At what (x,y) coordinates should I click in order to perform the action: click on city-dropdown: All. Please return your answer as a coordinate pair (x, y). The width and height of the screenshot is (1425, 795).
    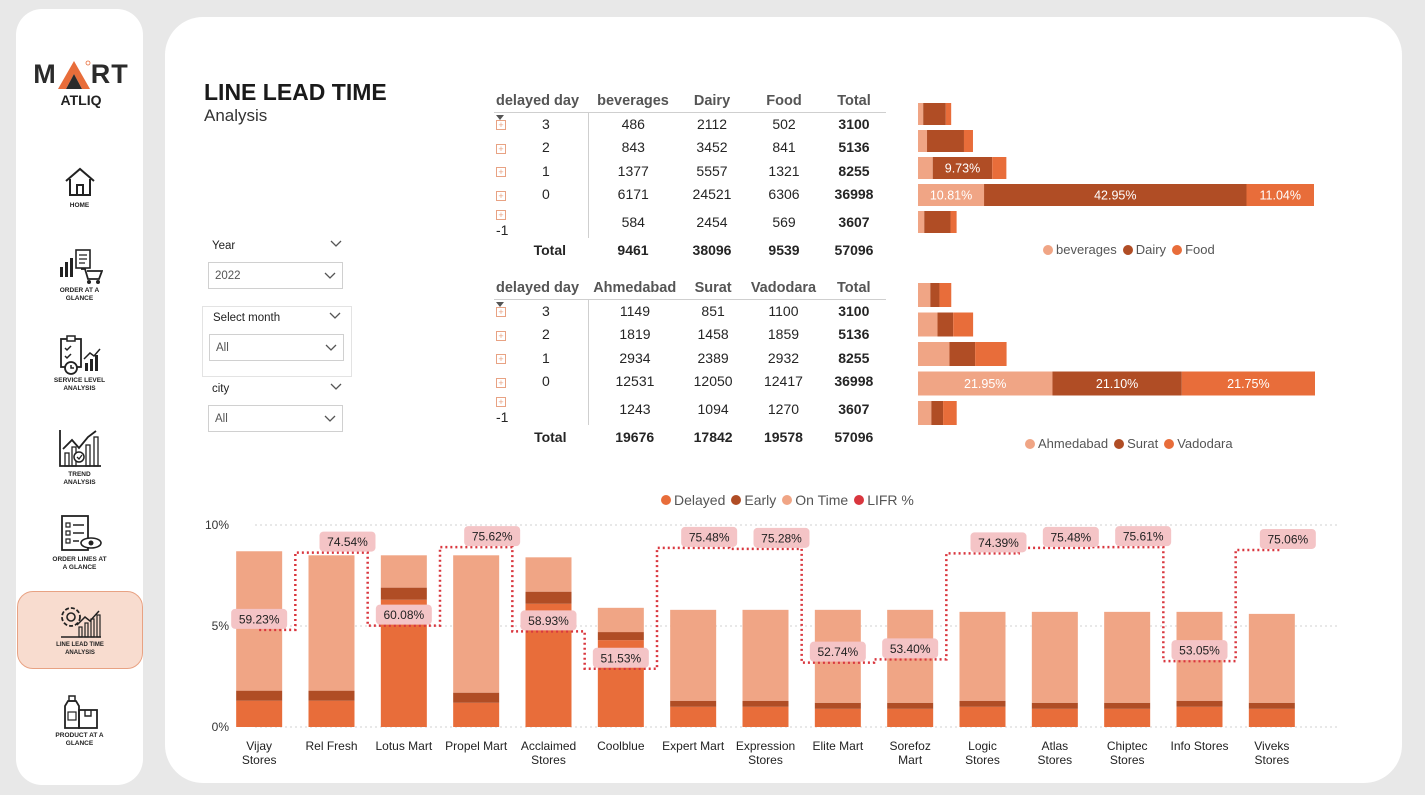
    Looking at the image, I should click on (275, 418).